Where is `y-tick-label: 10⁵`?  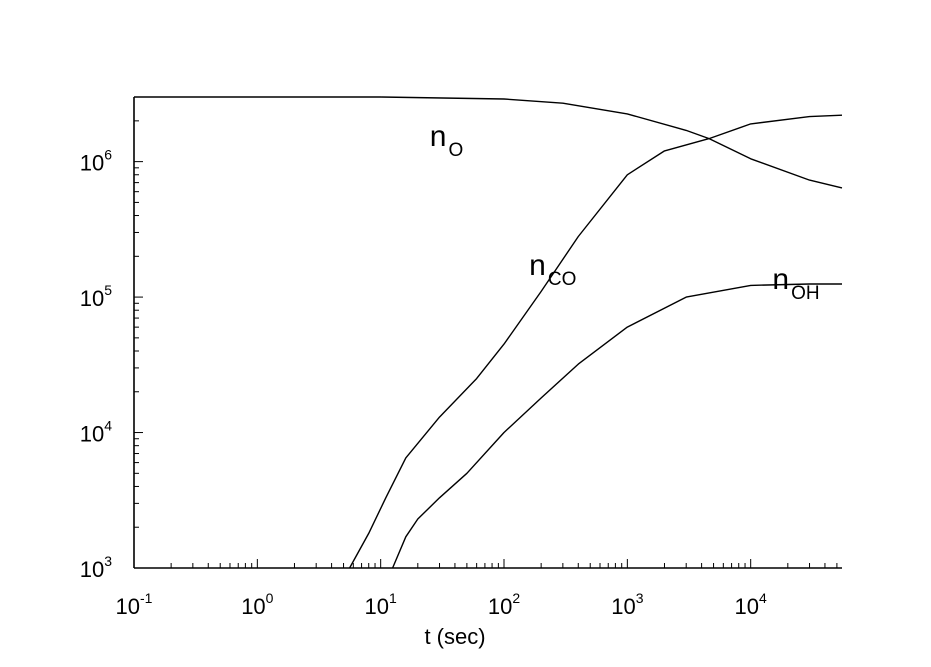
y-tick-label: 10⁵ is located at coordinates (96, 296).